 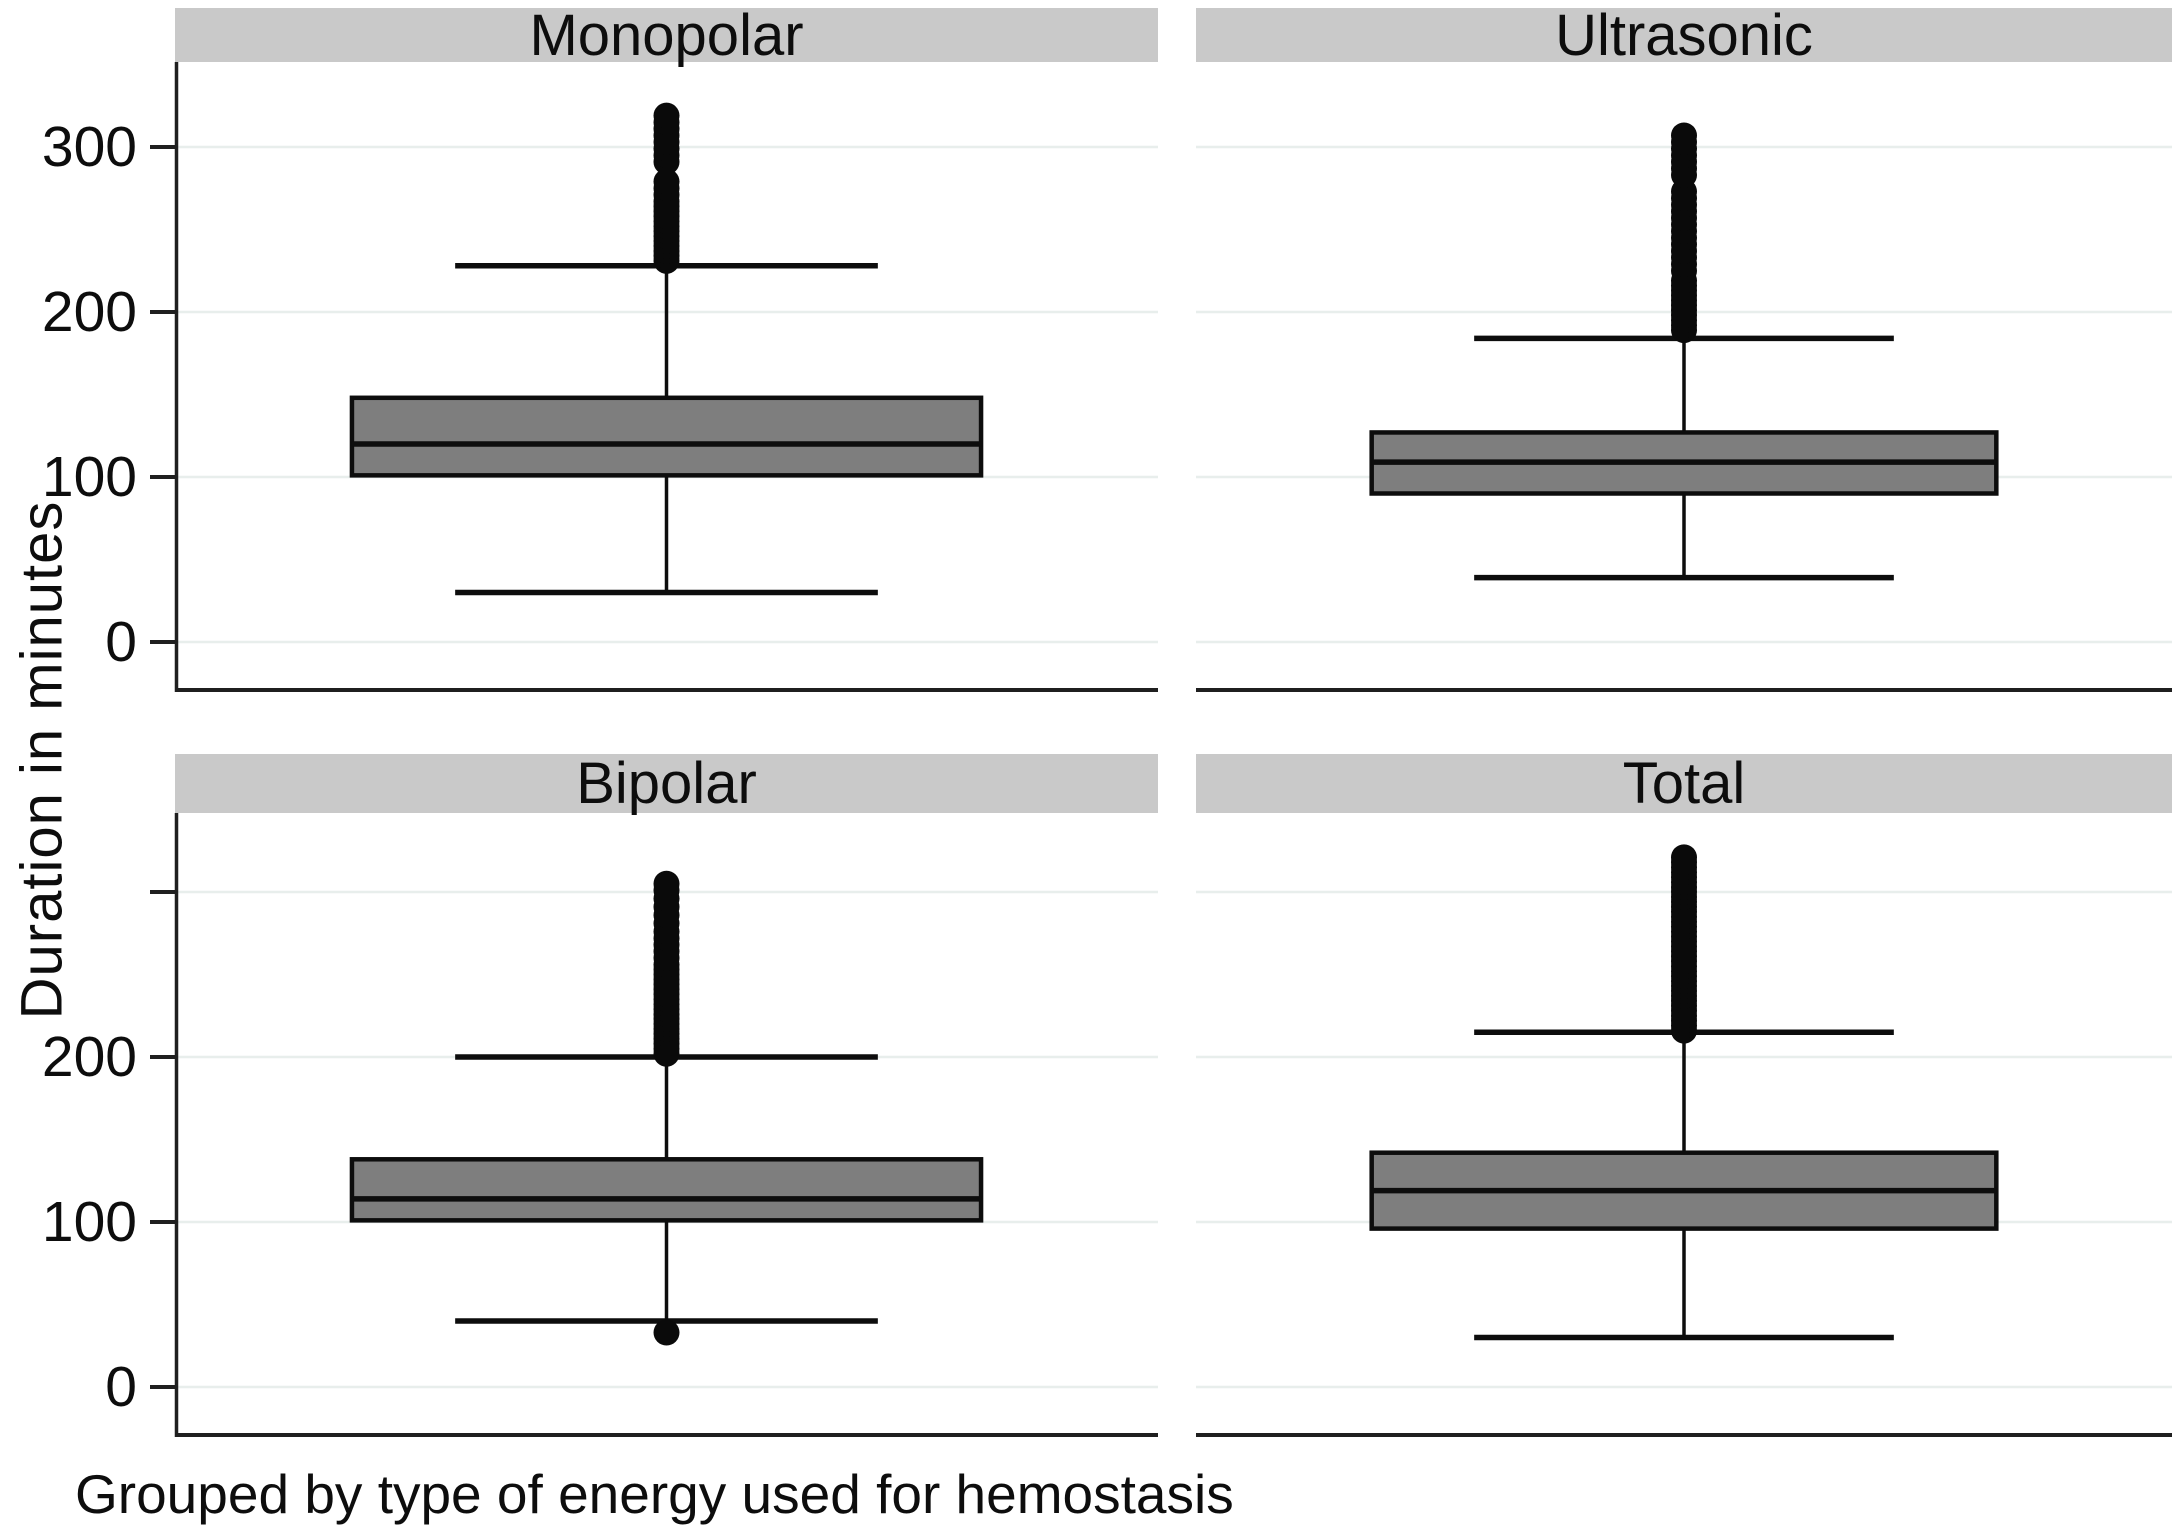 I want to click on panel-title: Total, so click(x=1684, y=783).